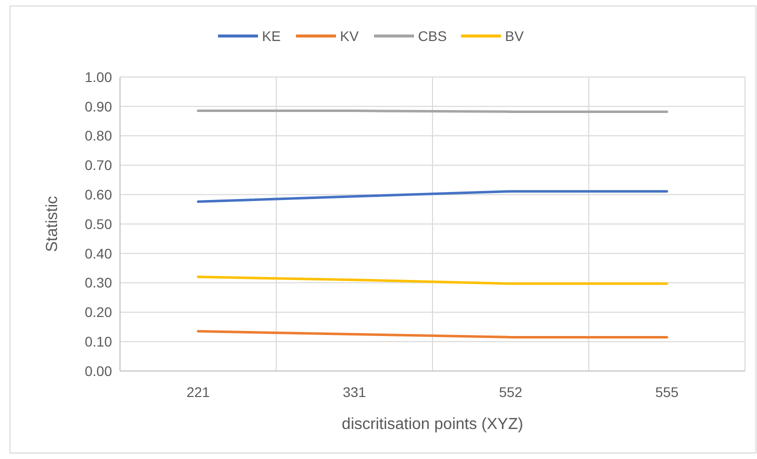  What do you see at coordinates (98, 282) in the screenshot?
I see `y-tick-label: 0.30` at bounding box center [98, 282].